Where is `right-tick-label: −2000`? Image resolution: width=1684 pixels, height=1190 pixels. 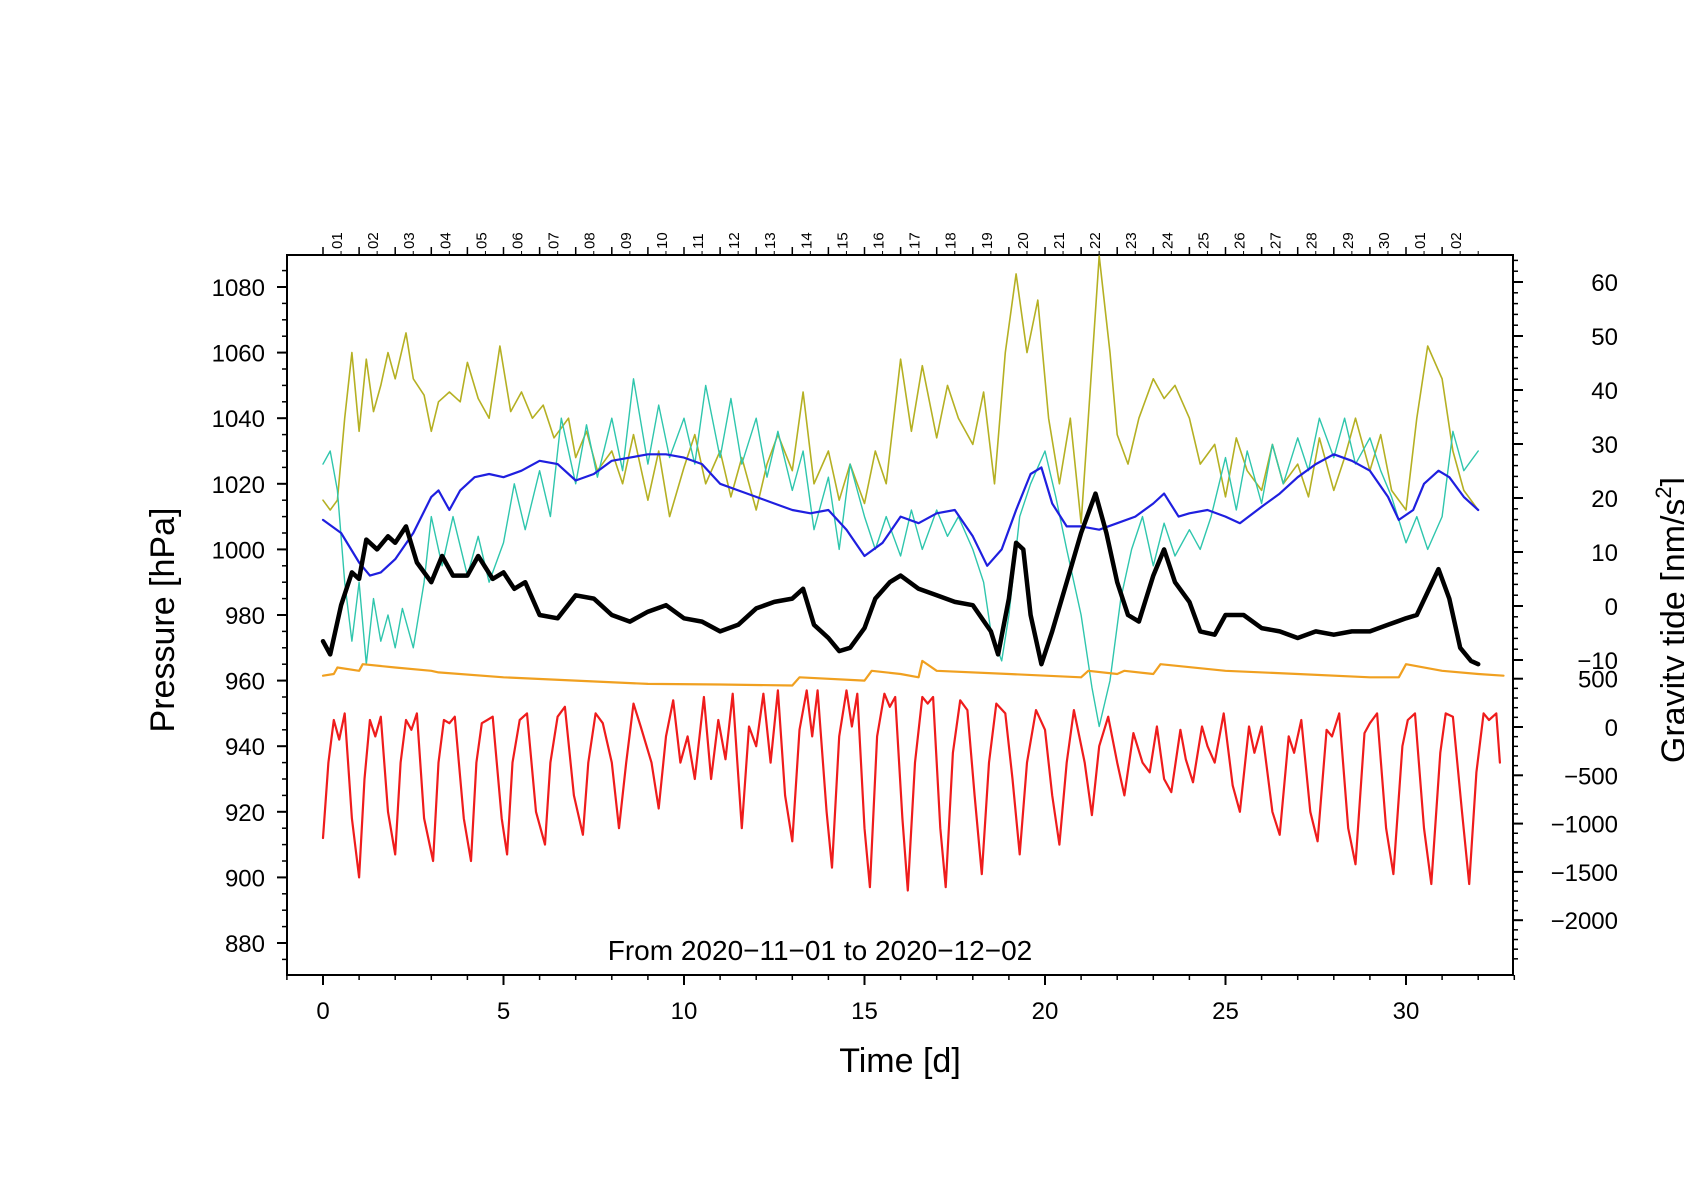 right-tick-label: −2000 is located at coordinates (1584, 921).